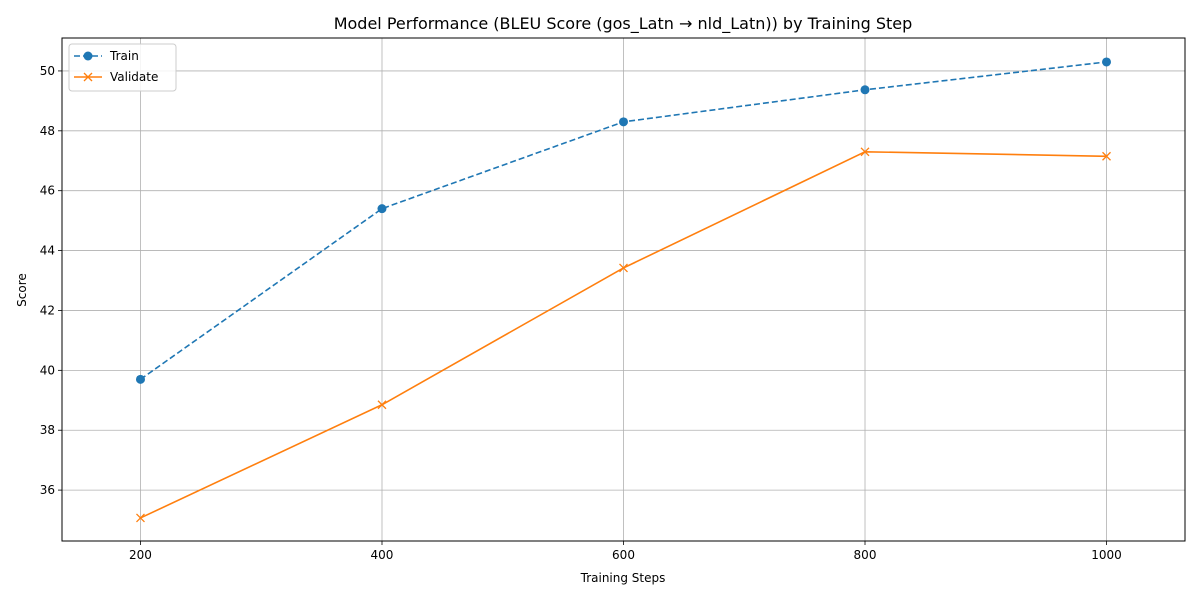 The image size is (1200, 600). I want to click on y-tick-label: 36, so click(47, 490).